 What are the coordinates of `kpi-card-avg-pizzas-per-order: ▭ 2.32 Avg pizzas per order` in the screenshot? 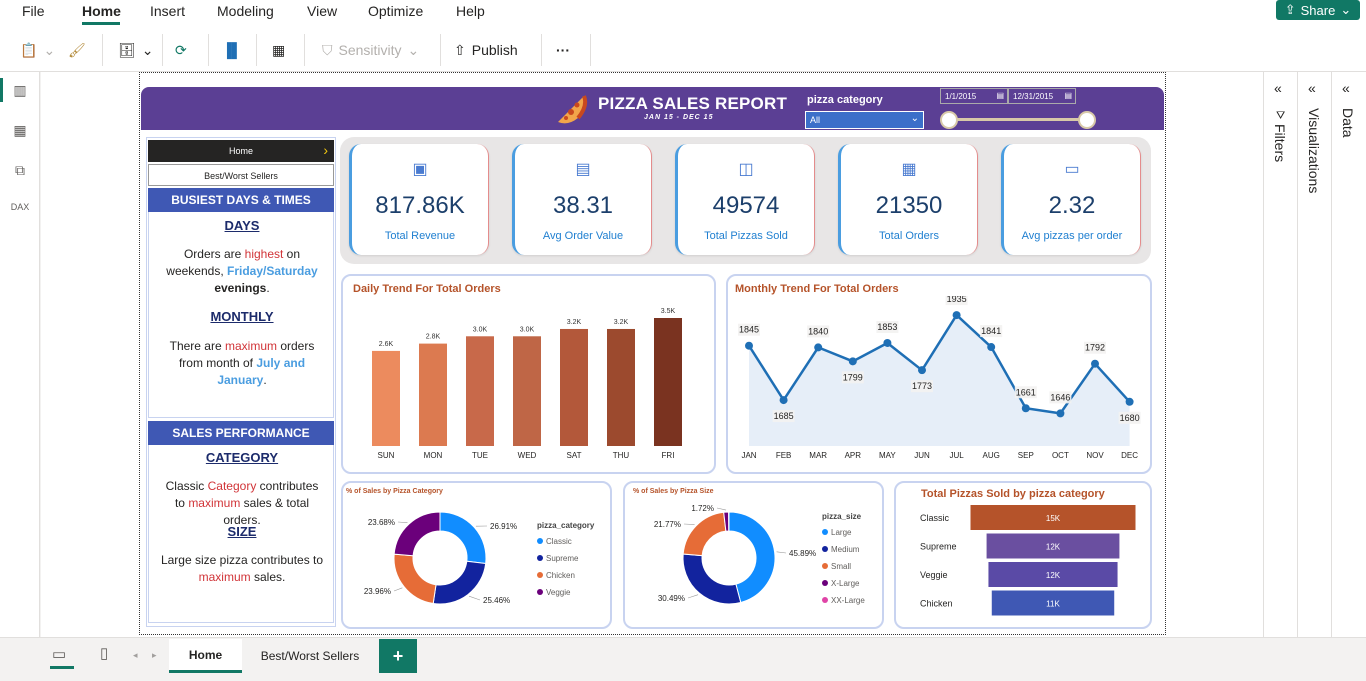 It's located at (1071, 199).